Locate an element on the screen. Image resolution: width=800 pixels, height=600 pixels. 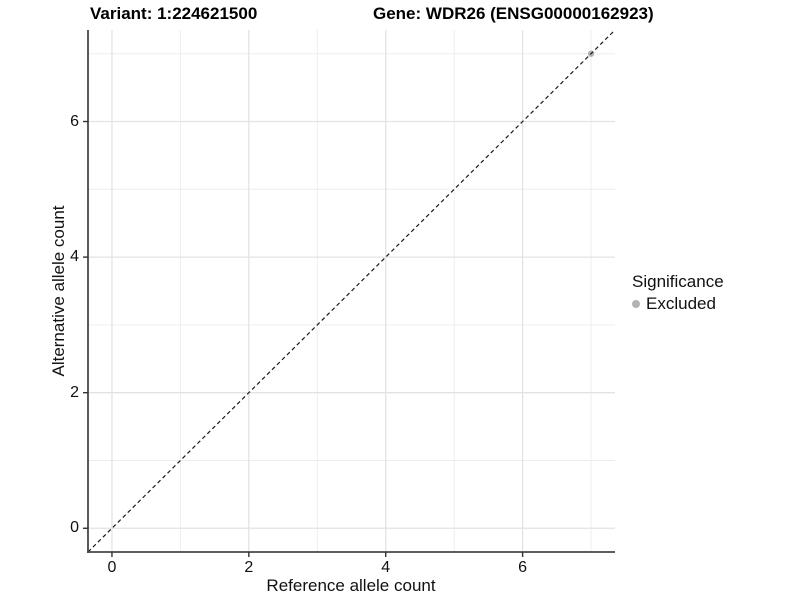
y-tick-label: 0 is located at coordinates (74, 528).